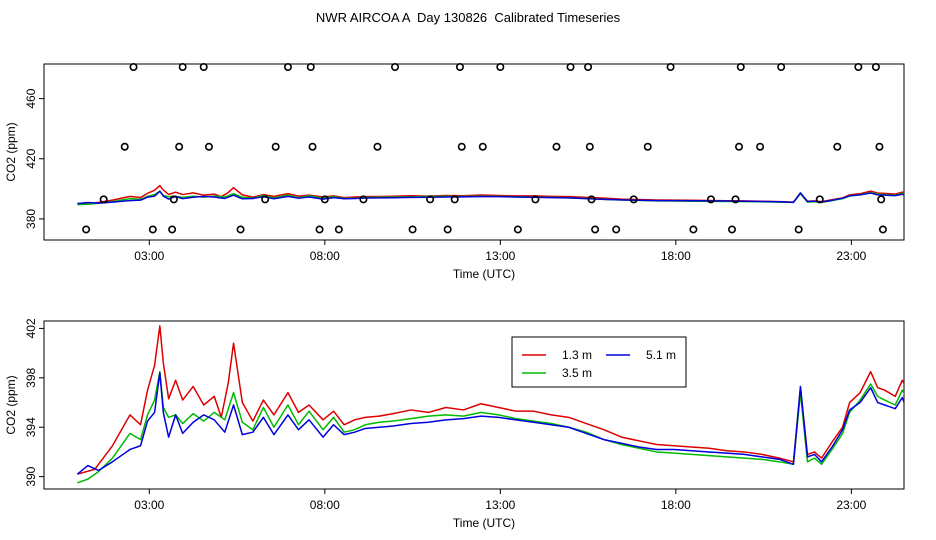 The image size is (936, 540). Describe the element at coordinates (661, 355) in the screenshot. I see `legend-label: 5.1 m` at that location.